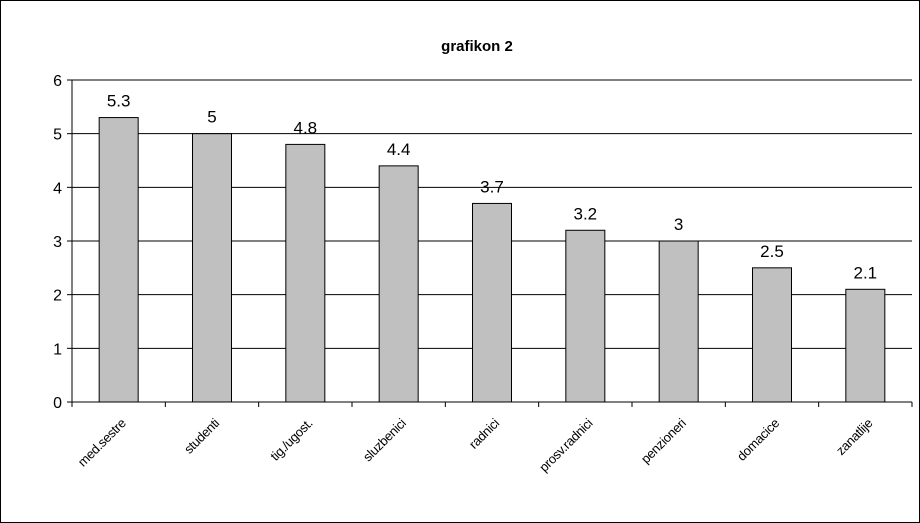 The width and height of the screenshot is (920, 523). Describe the element at coordinates (57, 349) in the screenshot. I see `y-tick-label: 1` at that location.